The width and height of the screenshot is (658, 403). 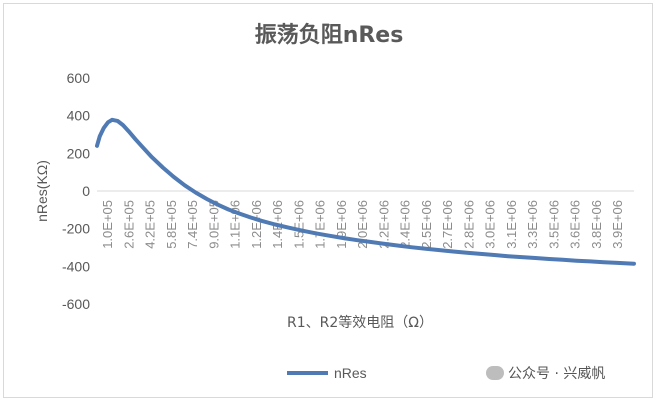 I want to click on x-tick-label: 9.0E+05, so click(x=213, y=224).